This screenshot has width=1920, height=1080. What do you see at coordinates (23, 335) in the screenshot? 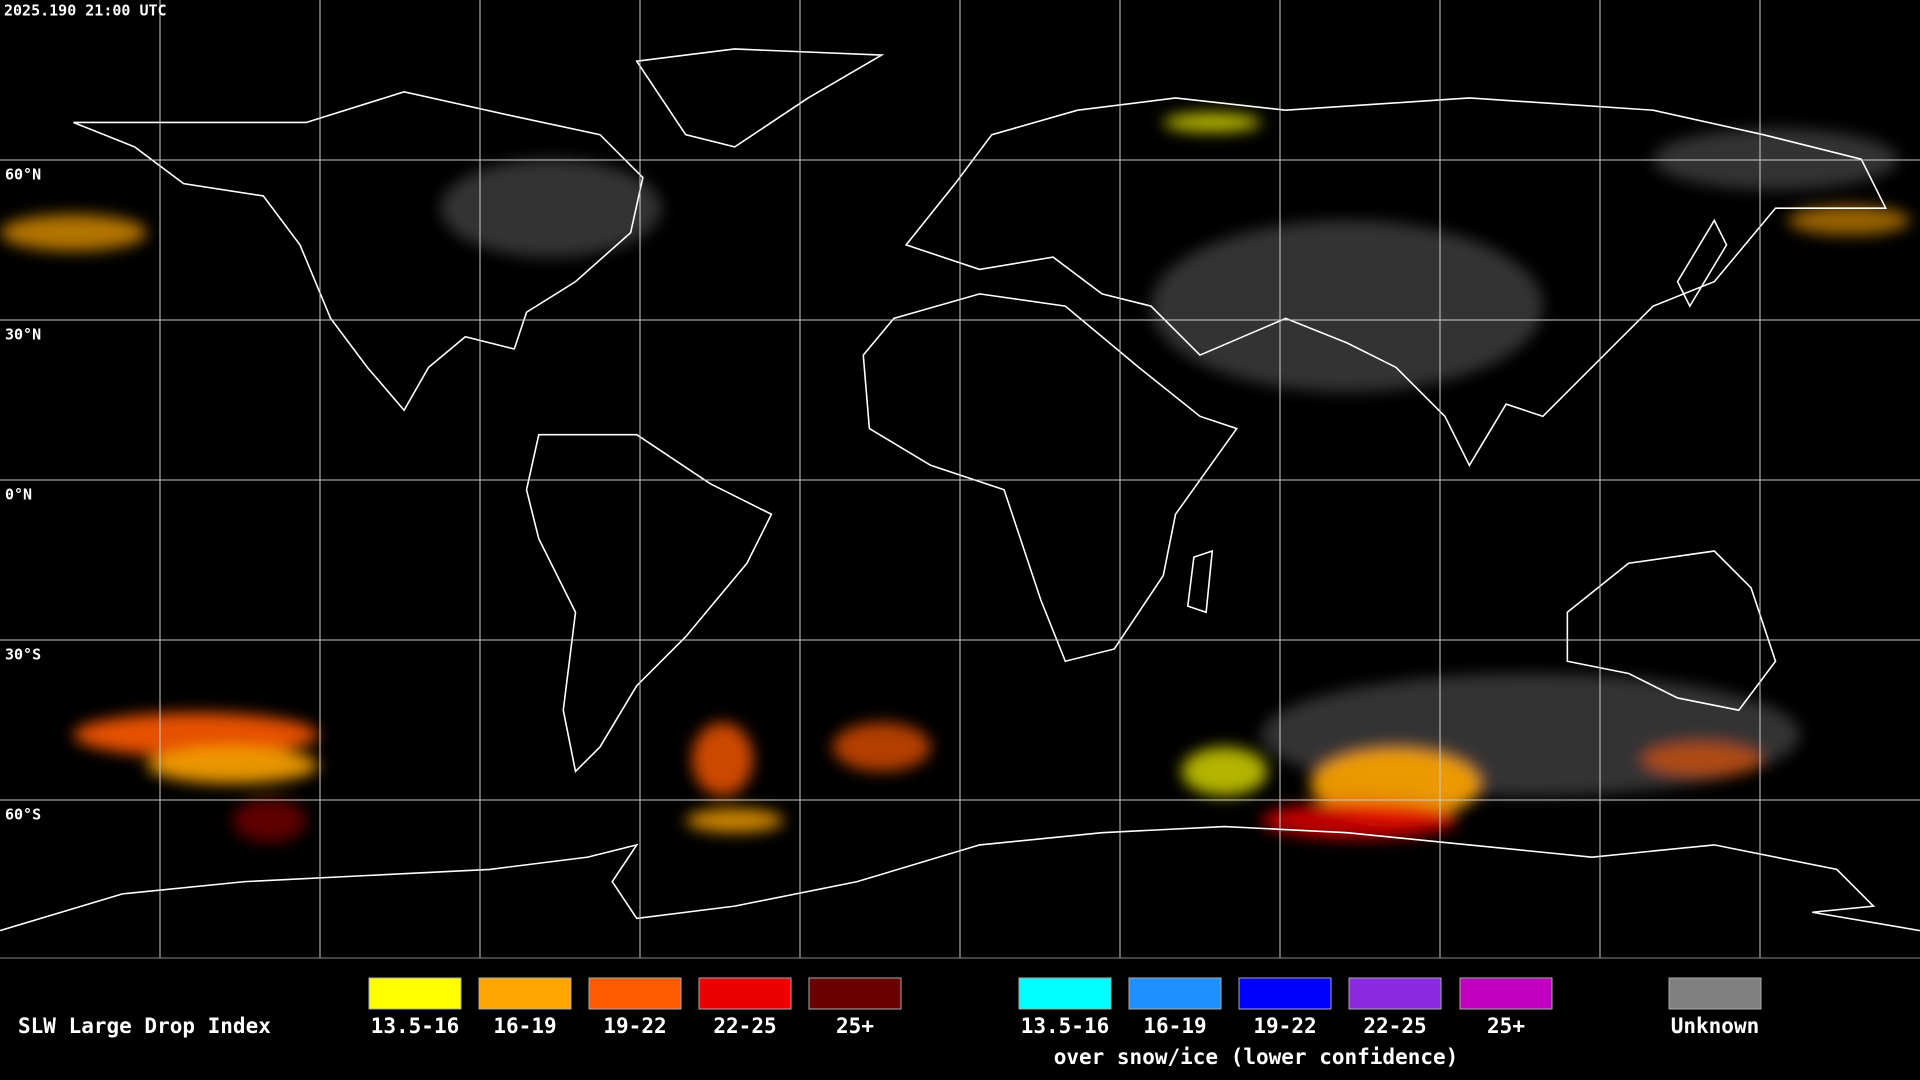
I see `latitude-label: 30°N` at bounding box center [23, 335].